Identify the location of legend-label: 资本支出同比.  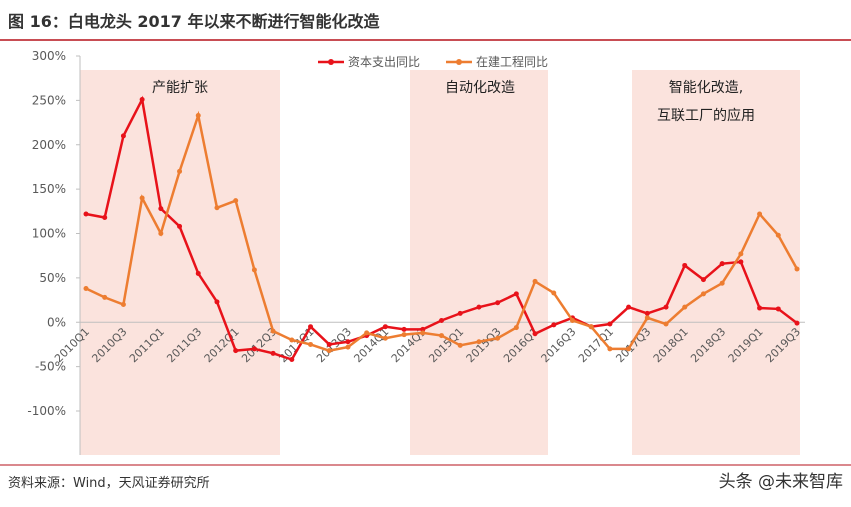
(384, 62).